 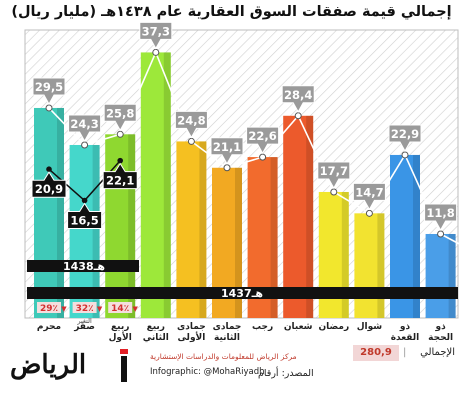 I want to click on callout-1438-value: 24,8, so click(x=191, y=120).